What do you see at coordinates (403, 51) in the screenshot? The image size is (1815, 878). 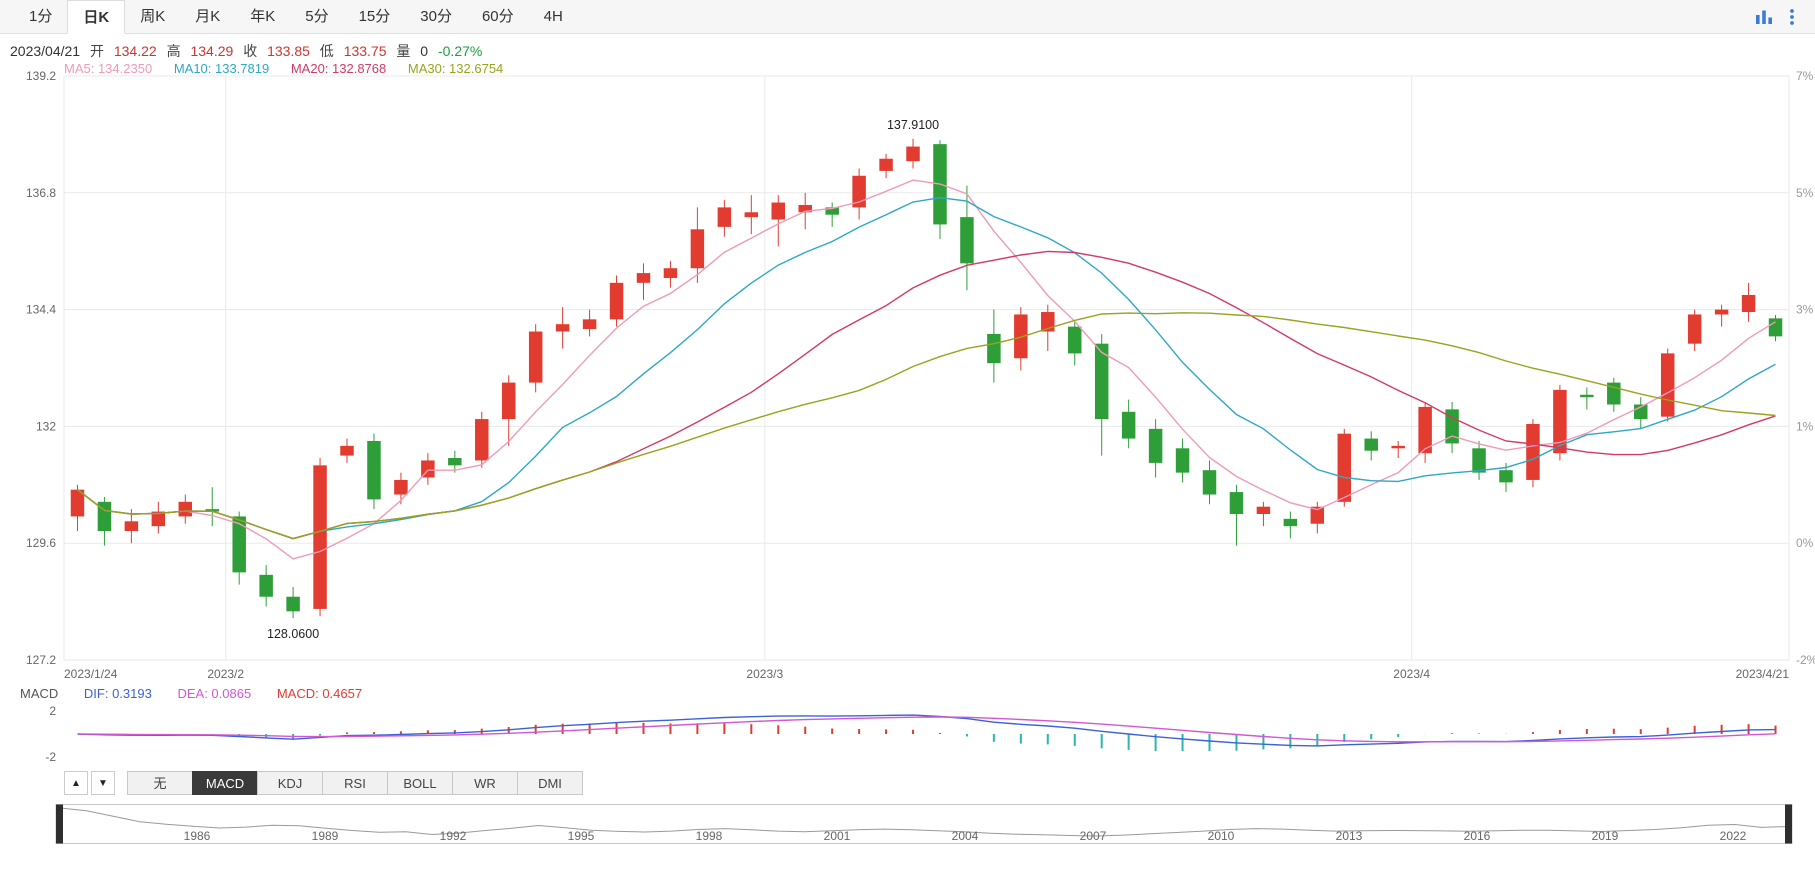 I see `volume-label: 量` at bounding box center [403, 51].